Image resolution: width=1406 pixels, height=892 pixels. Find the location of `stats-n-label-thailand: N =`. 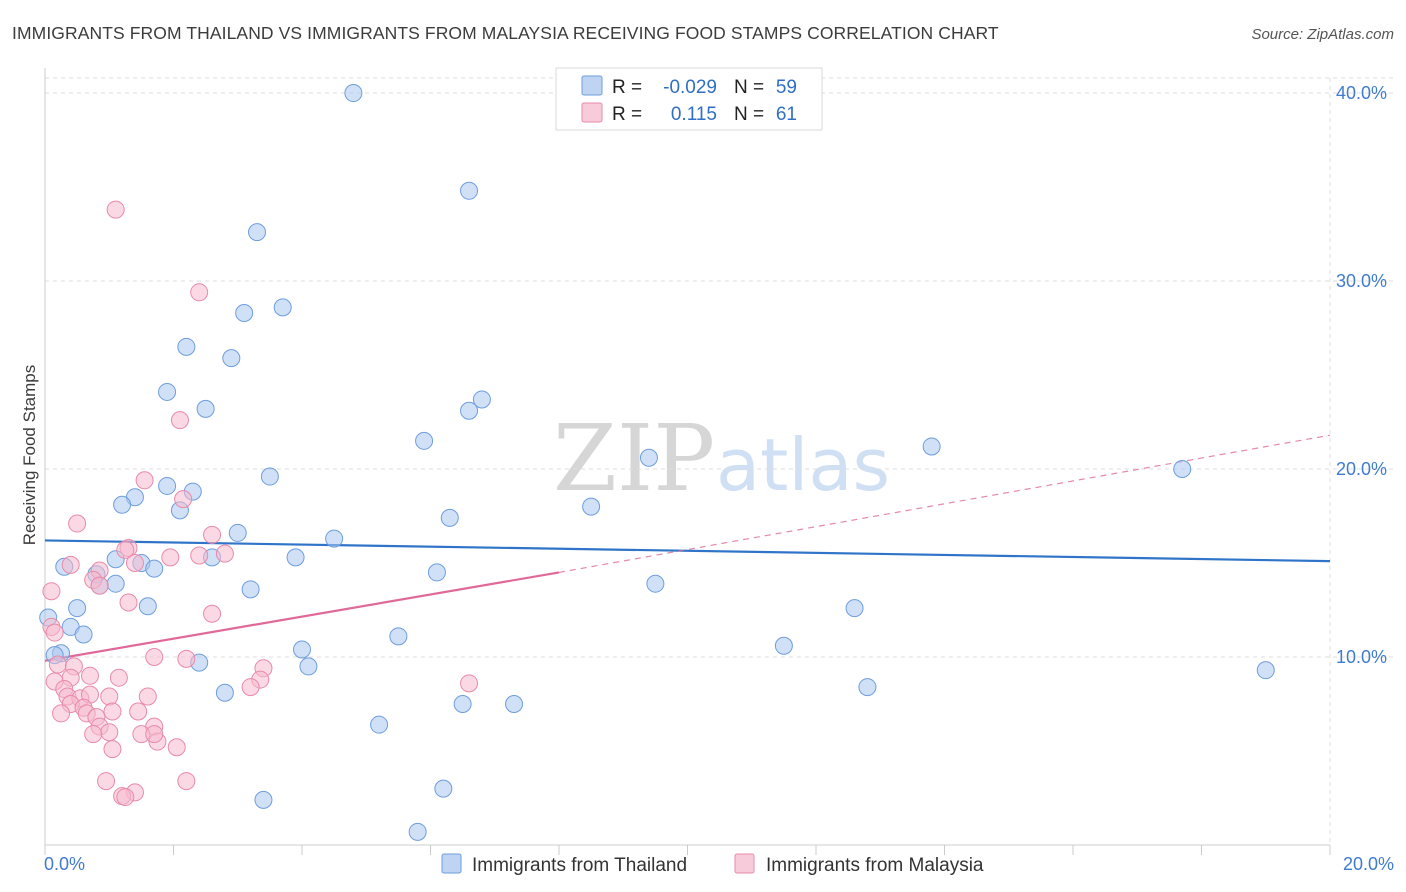

stats-n-label-thailand: N = is located at coordinates (749, 87).